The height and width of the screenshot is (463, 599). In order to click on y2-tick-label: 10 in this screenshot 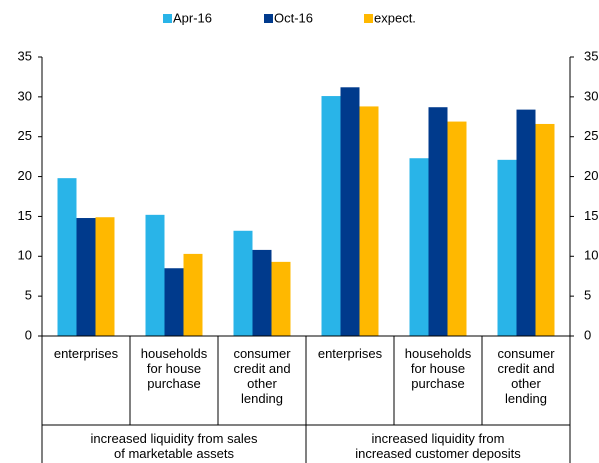, I will do `click(591, 255)`.